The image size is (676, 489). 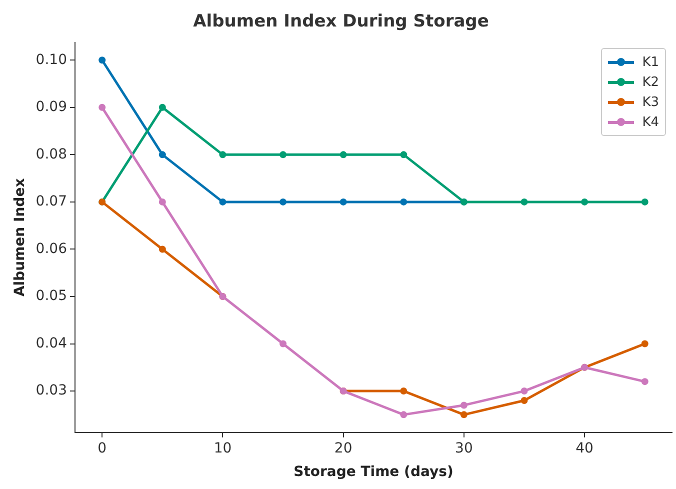 I want to click on y-tick-label: 0.04, so click(x=52, y=343).